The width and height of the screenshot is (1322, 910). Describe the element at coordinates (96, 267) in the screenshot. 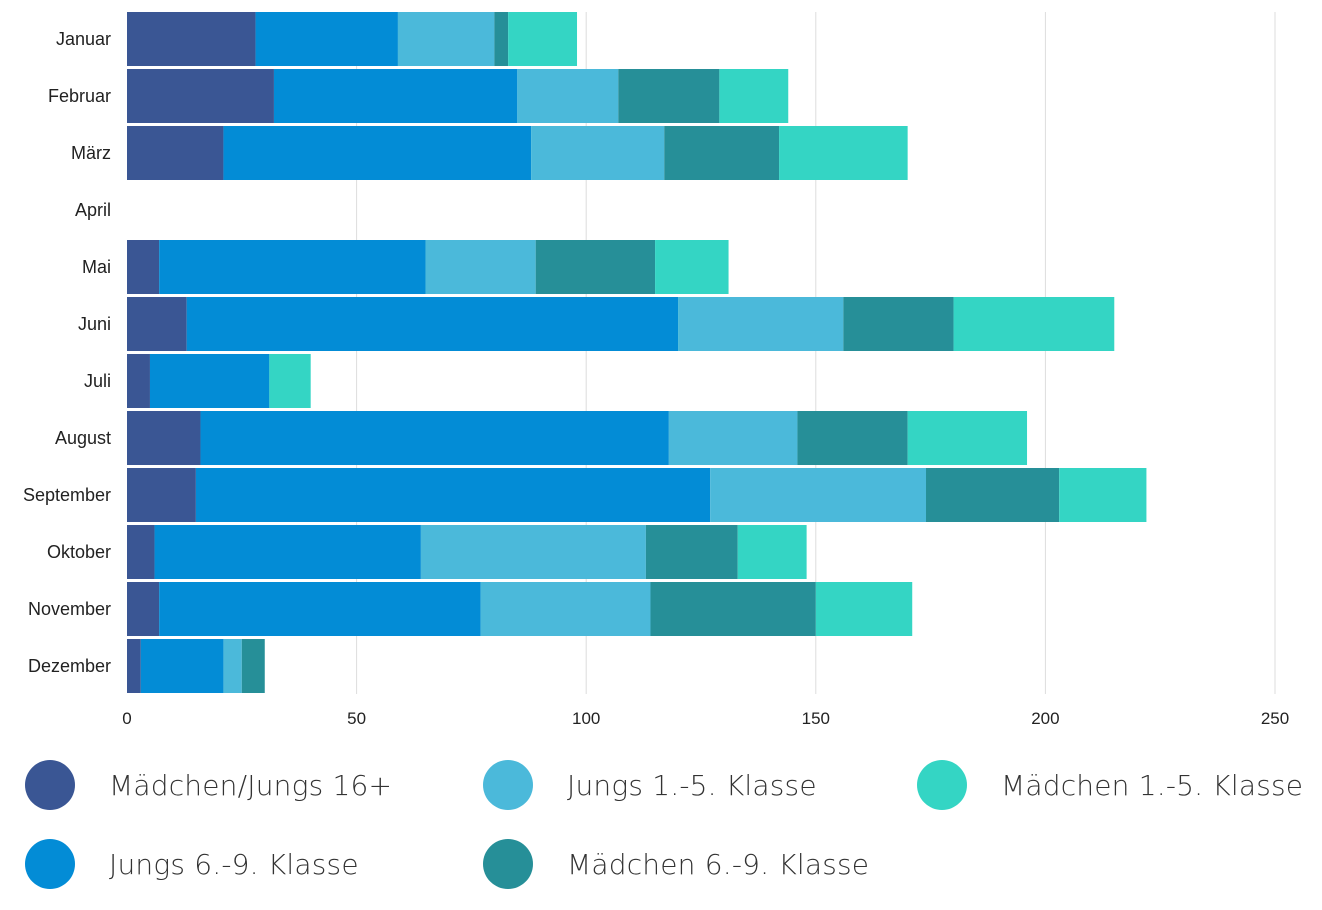

I see `category-label: Mai` at that location.